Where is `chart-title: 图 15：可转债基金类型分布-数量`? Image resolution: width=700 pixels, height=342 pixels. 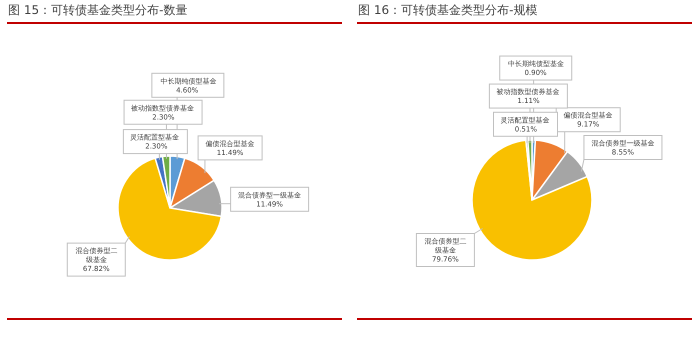
chart-title: 图 15：可转债基金类型分布-数量 is located at coordinates (98, 10).